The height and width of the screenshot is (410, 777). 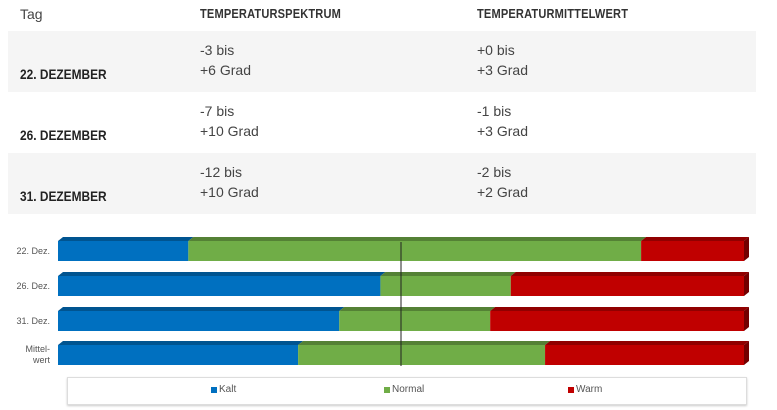 What do you see at coordinates (270, 13) in the screenshot?
I see `header-range: TEMPERATURSPEKTRUM` at bounding box center [270, 13].